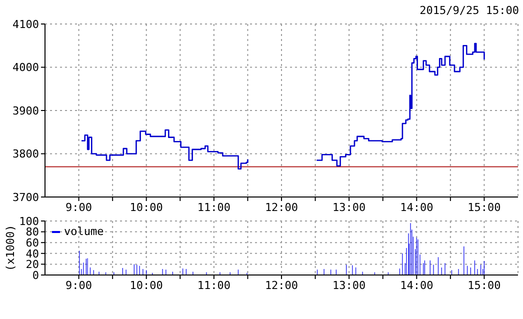  I want to click on y-tick-label: 0, so click(35, 275).